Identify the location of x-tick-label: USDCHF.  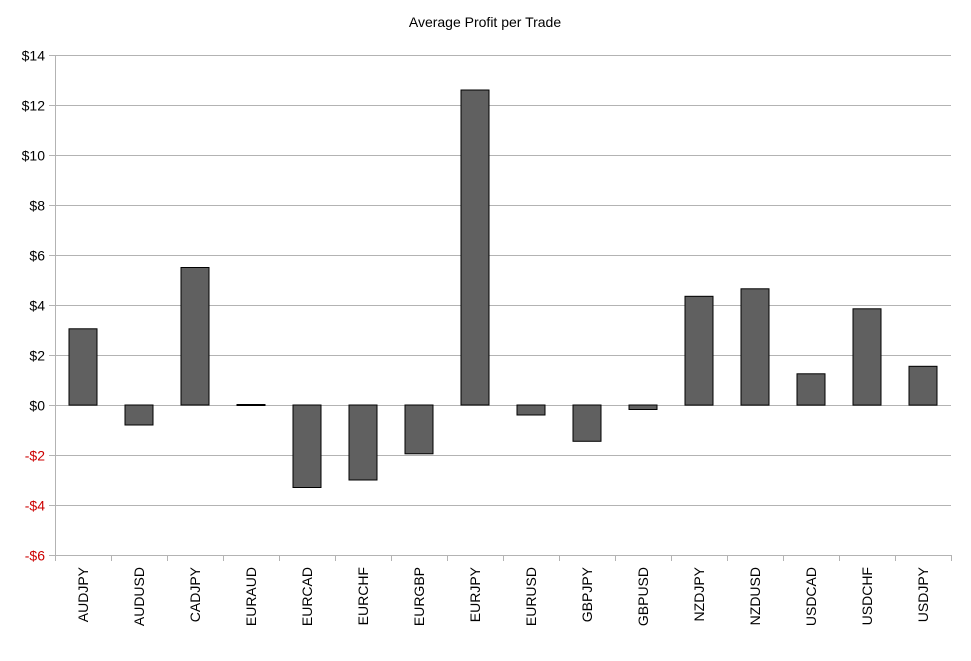
(867, 596).